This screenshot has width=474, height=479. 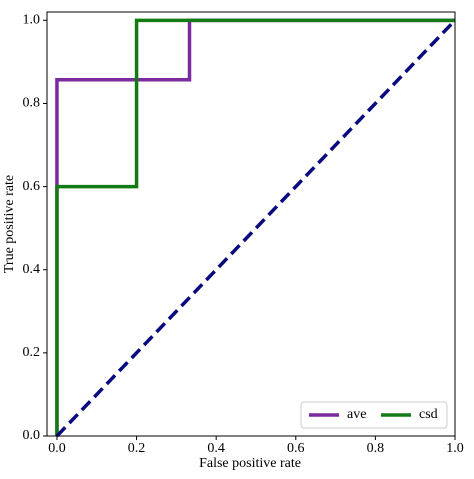 I want to click on y-tick-label: 0.2, so click(x=32, y=352).